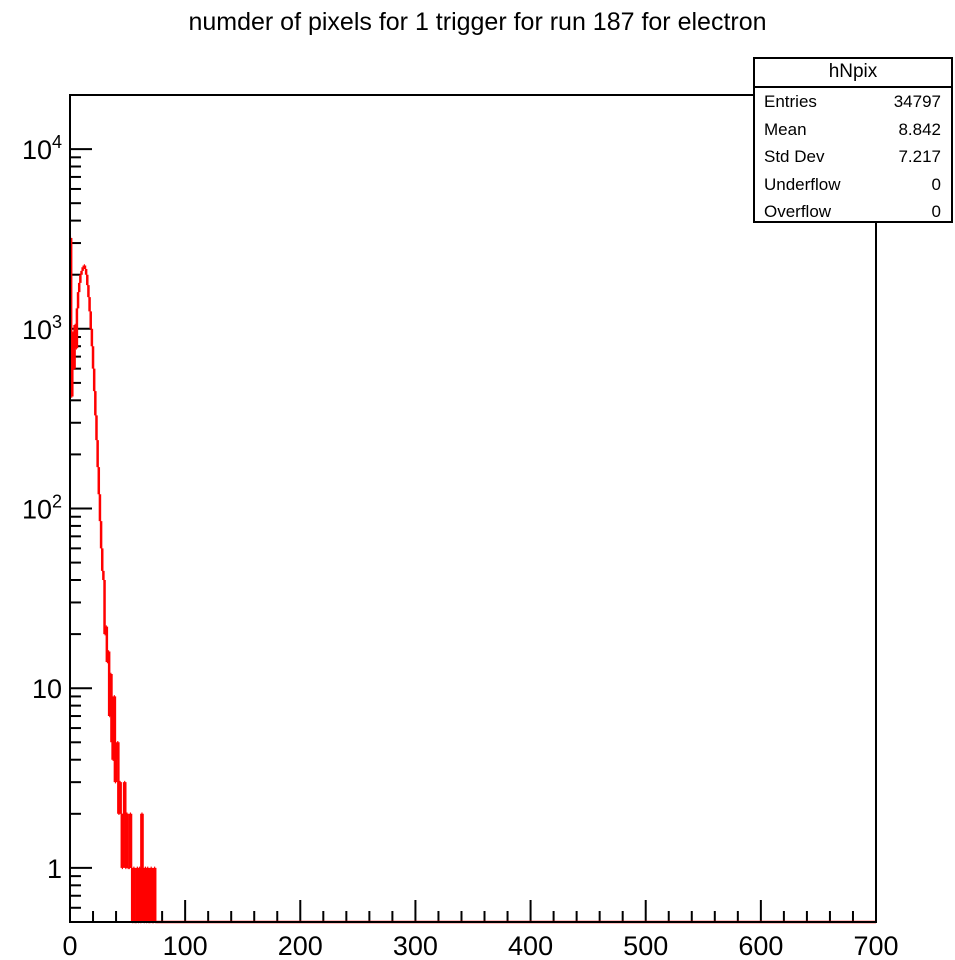  I want to click on y-tick-label: 10², so click(42, 508).